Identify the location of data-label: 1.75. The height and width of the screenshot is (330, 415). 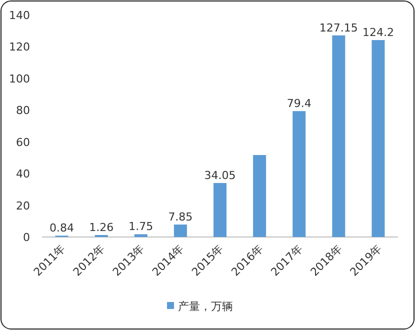
(141, 227).